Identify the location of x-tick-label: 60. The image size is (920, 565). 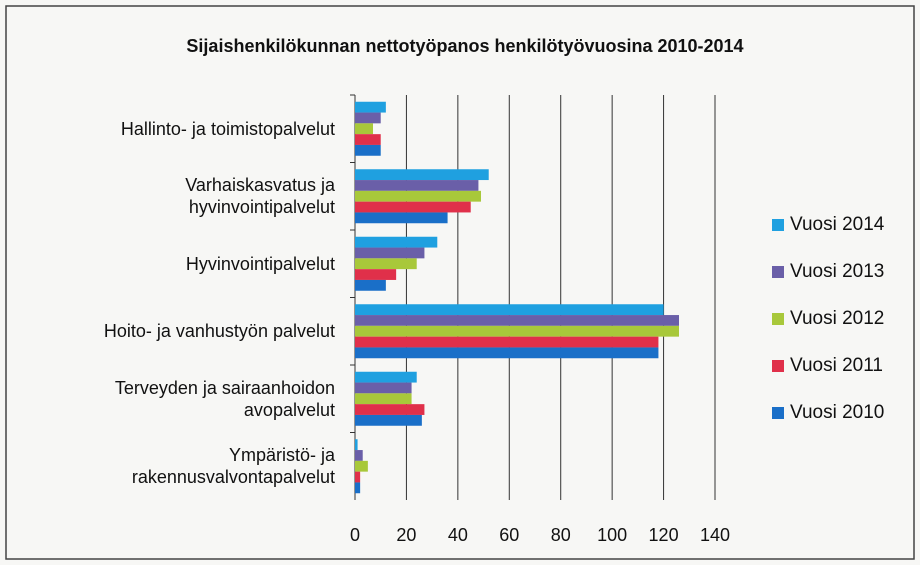
(509, 535).